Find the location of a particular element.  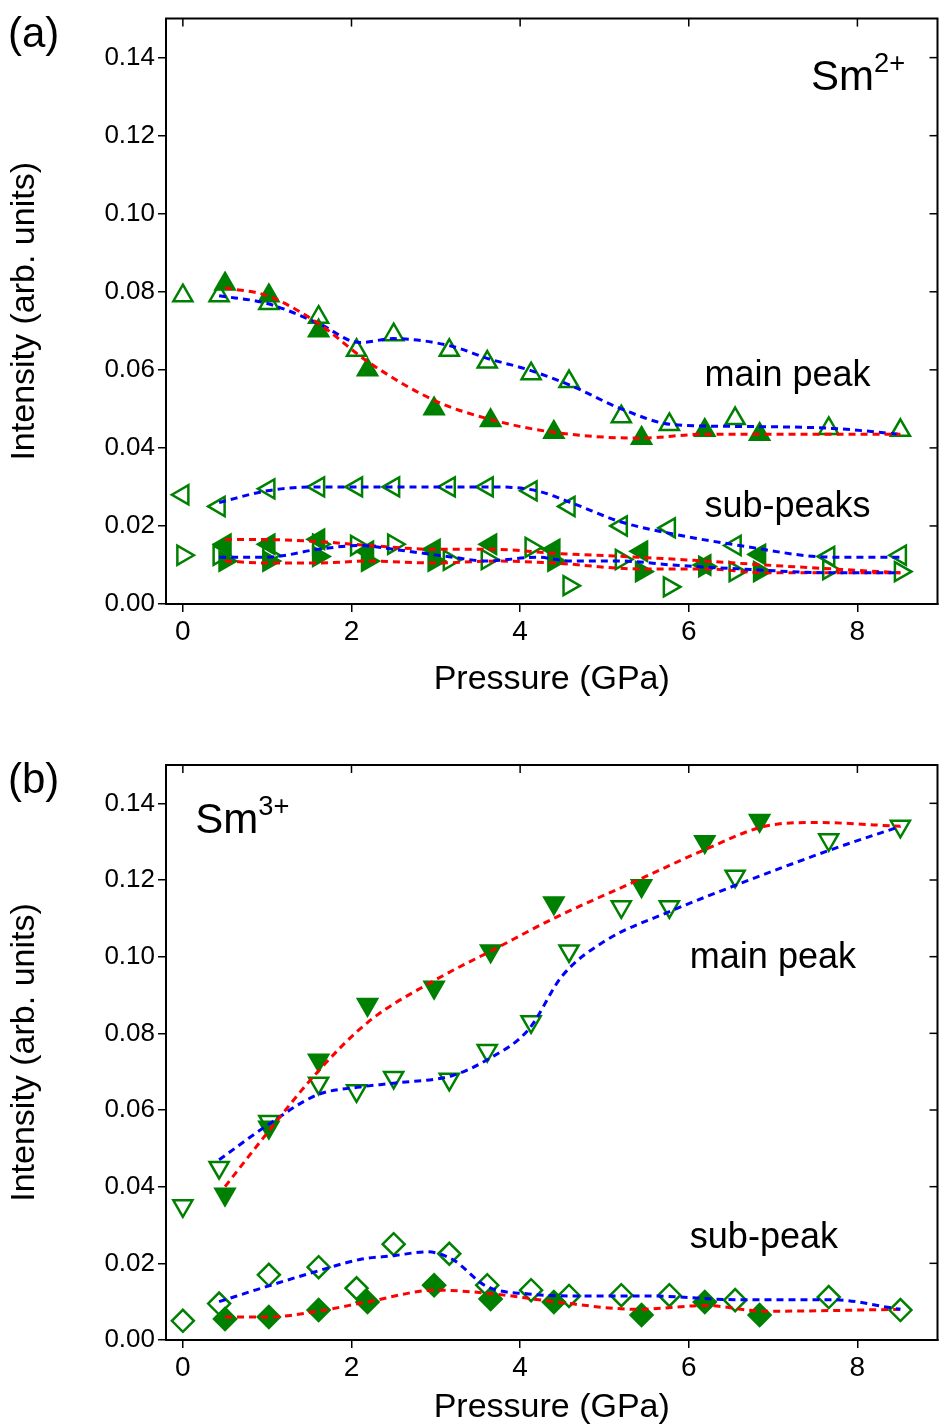

chart-title: (b) is located at coordinates (34, 778).